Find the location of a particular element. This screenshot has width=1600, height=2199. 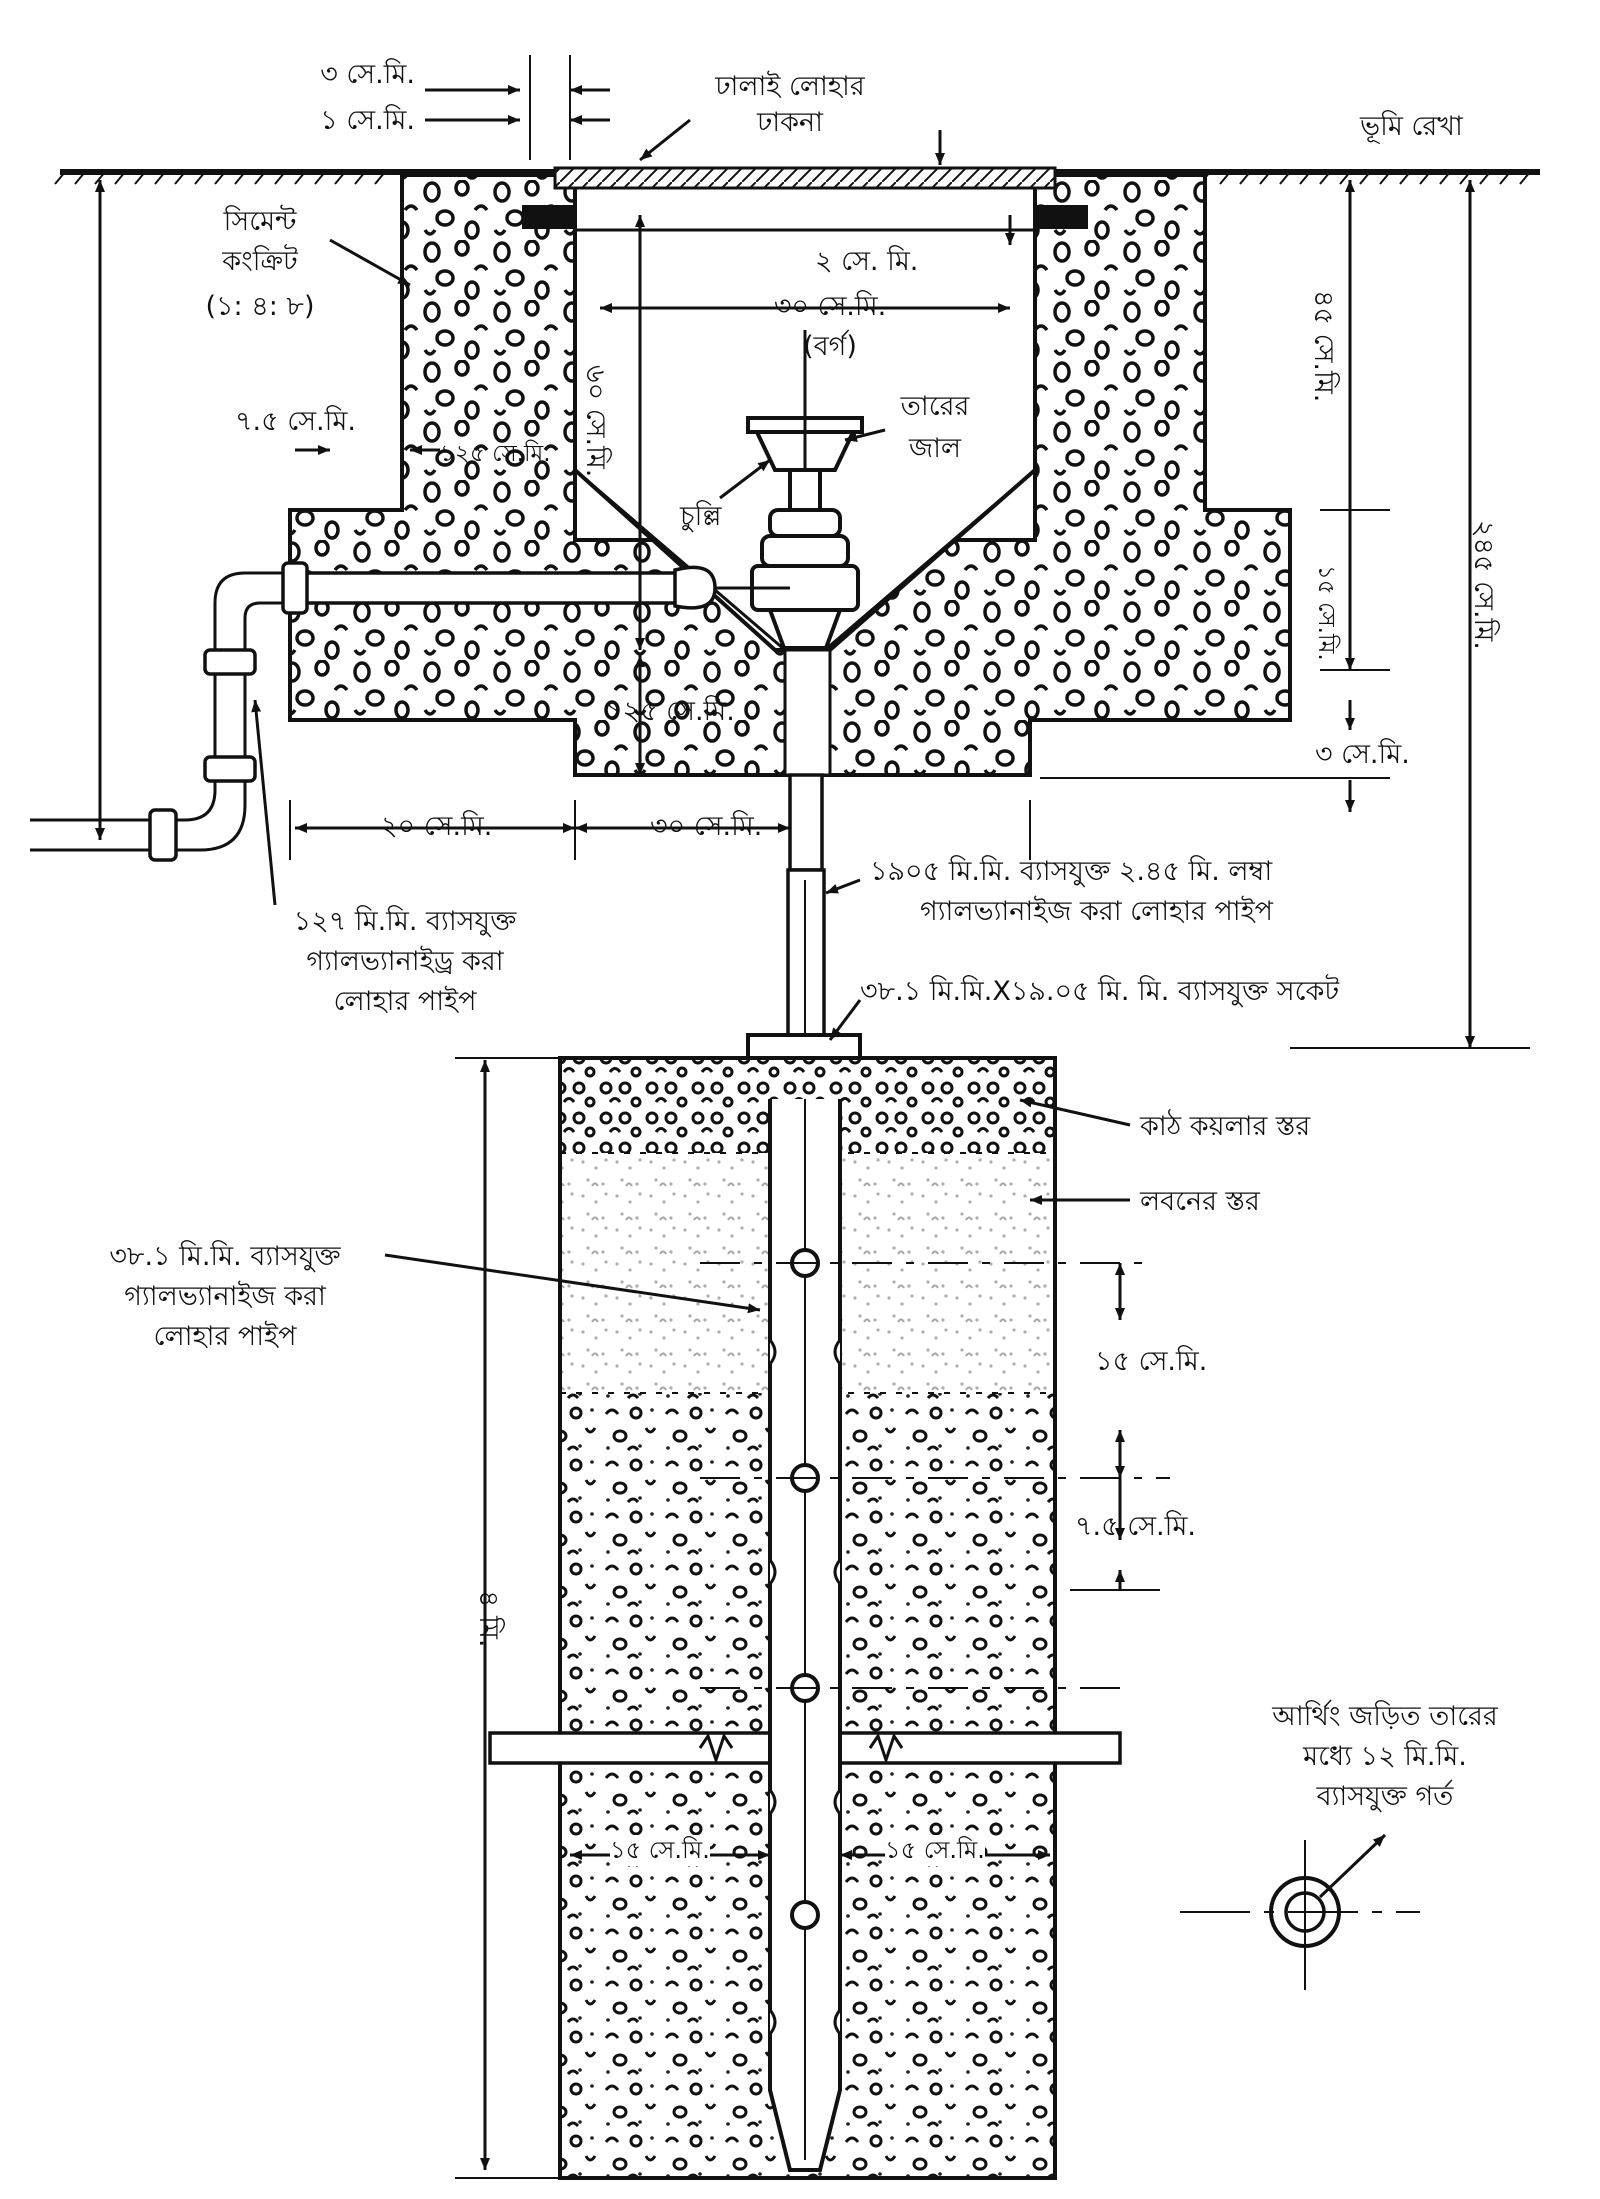

label-pipe-38-line1: ৩৮.১ মি.মি. ব্যাসযুক্ত is located at coordinates (225, 1256).